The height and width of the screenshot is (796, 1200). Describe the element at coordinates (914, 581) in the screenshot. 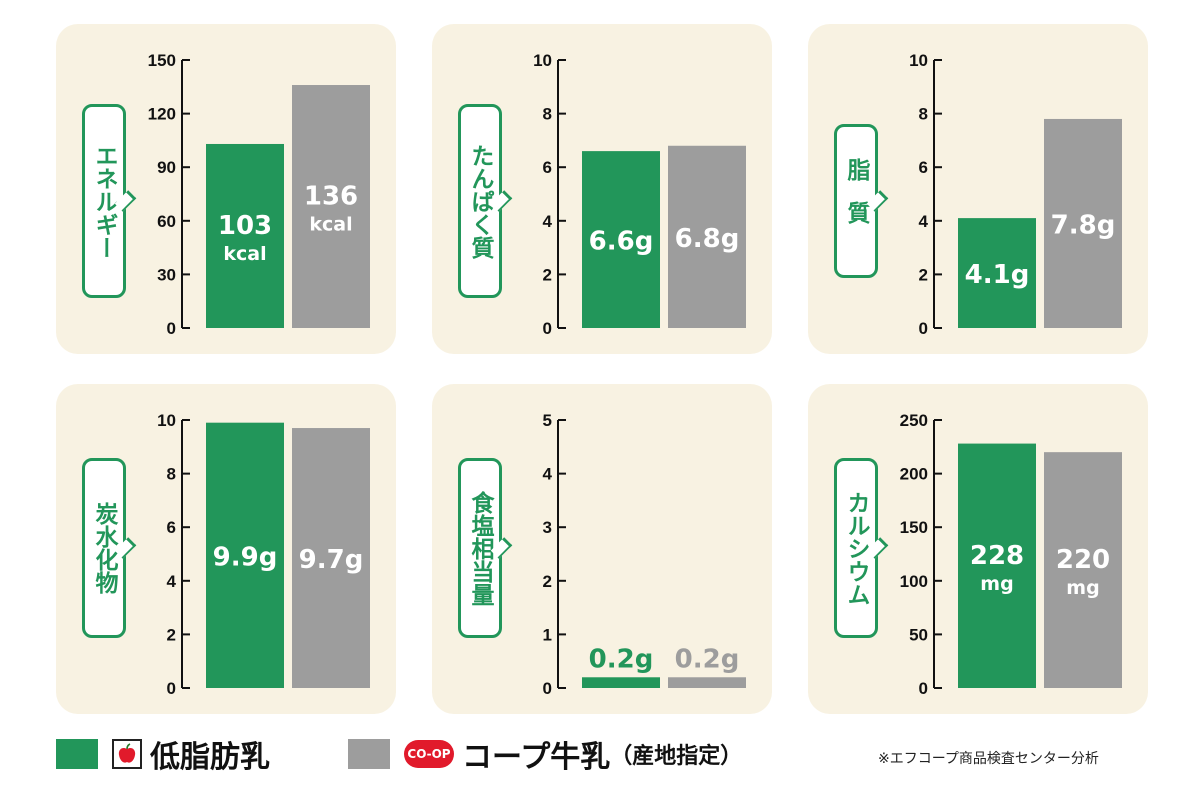

I see `y-tick-label: 100` at that location.